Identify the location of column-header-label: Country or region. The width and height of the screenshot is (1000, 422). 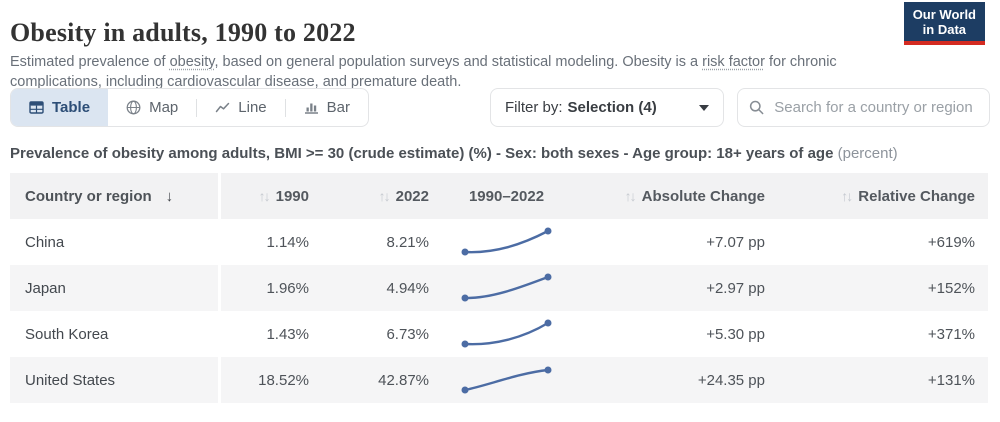
(88, 196).